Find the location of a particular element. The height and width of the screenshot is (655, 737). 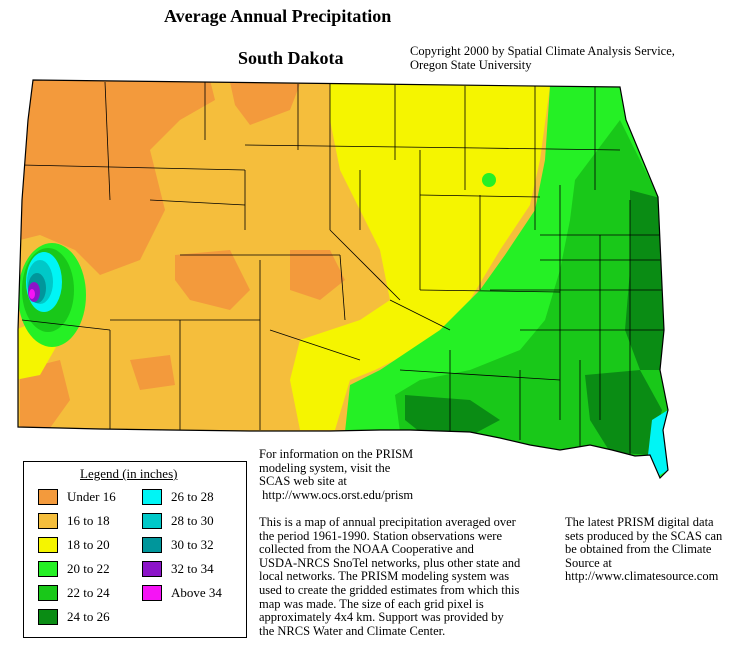

legend-item-32-34: 32 to 34 is located at coordinates (178, 569).